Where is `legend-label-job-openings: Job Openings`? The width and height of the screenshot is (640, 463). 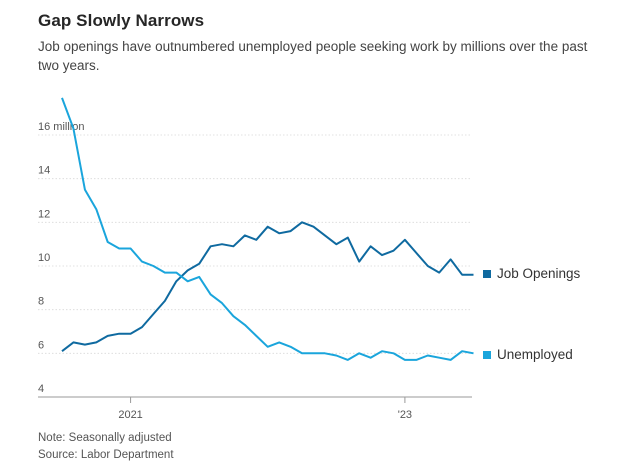 legend-label-job-openings: Job Openings is located at coordinates (539, 273).